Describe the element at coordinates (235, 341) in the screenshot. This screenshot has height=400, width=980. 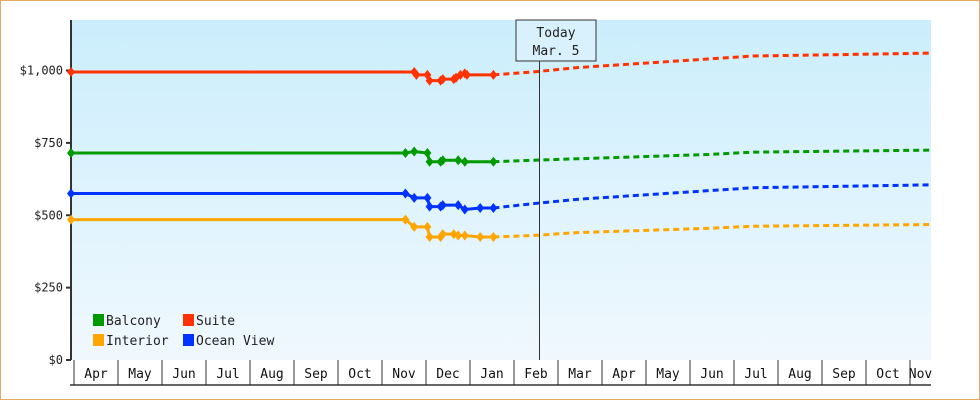
I see `legend-label: Ocean View` at that location.